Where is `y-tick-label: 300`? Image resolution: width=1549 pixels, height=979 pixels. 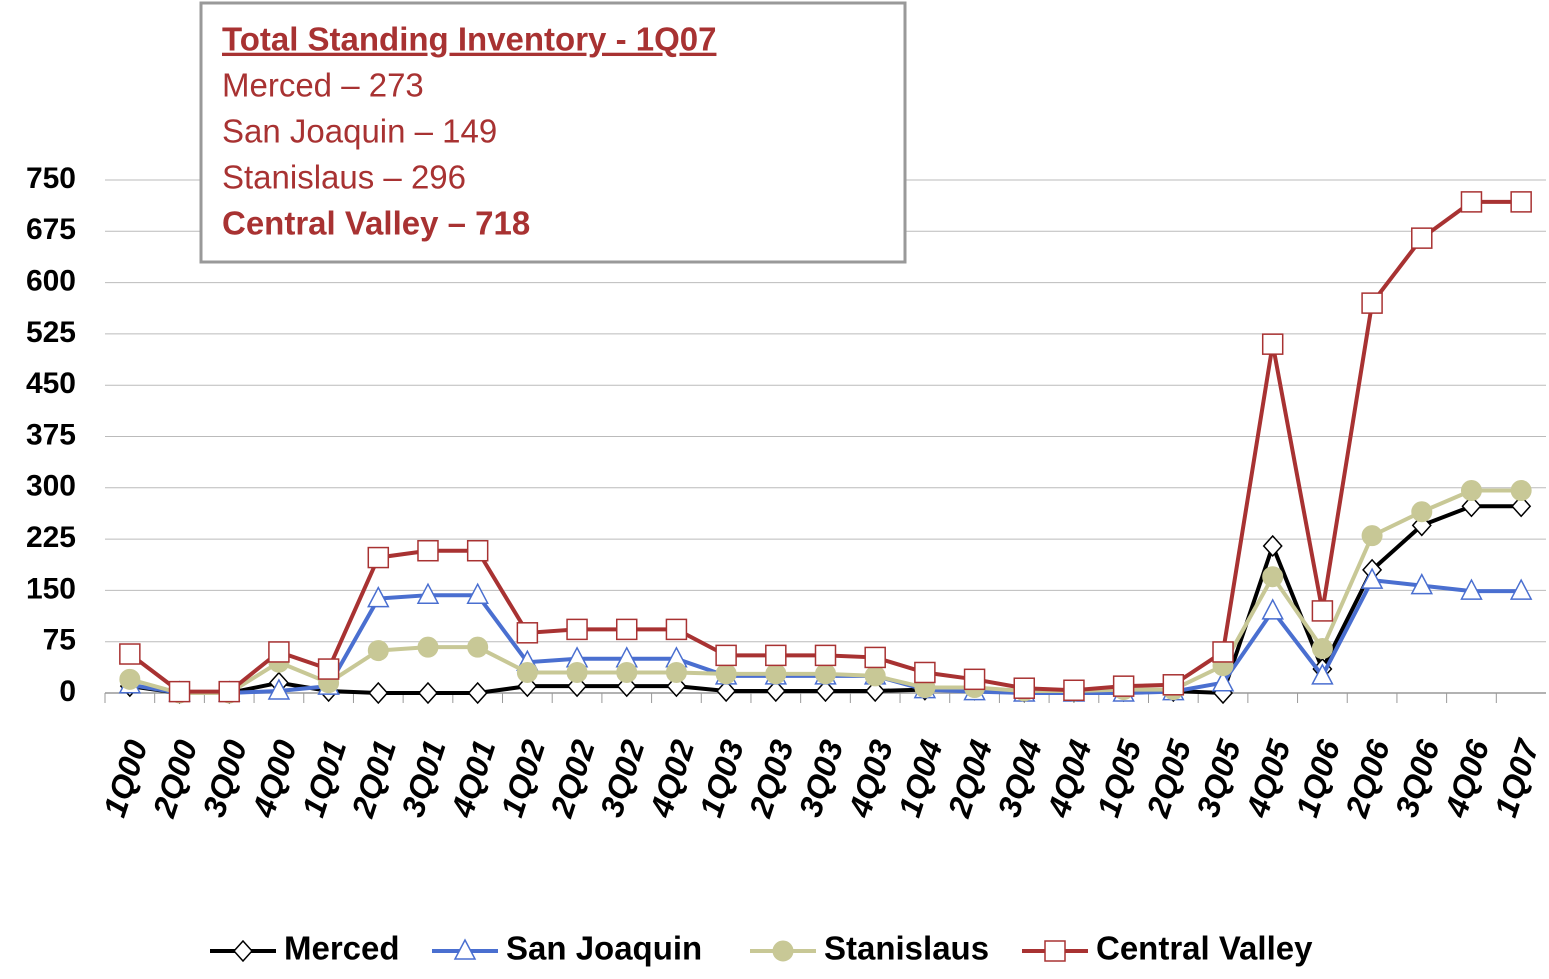 y-tick-label: 300 is located at coordinates (51, 486).